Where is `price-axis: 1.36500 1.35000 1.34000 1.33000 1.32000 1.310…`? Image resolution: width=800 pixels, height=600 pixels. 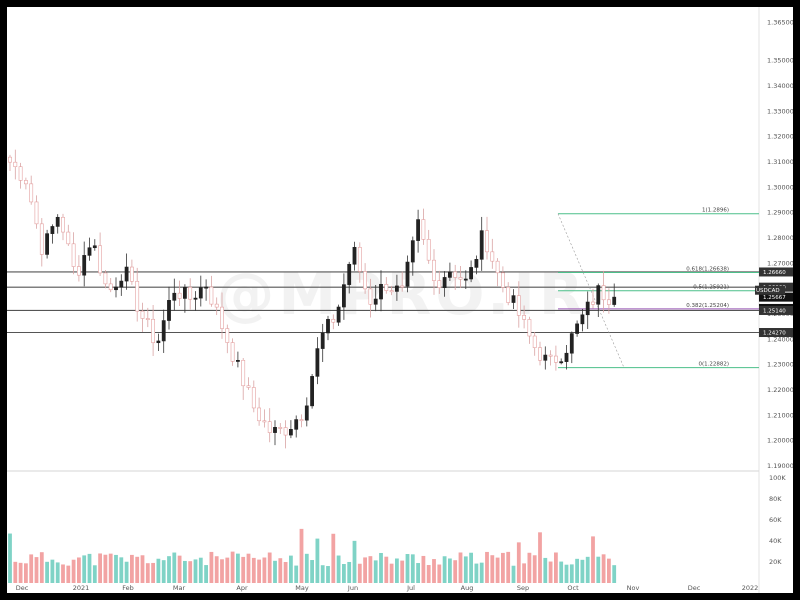
price-axis: 1.36500 1.35000 1.34000 1.33000 1.32000 1.310… is located at coordinates (780, 244).